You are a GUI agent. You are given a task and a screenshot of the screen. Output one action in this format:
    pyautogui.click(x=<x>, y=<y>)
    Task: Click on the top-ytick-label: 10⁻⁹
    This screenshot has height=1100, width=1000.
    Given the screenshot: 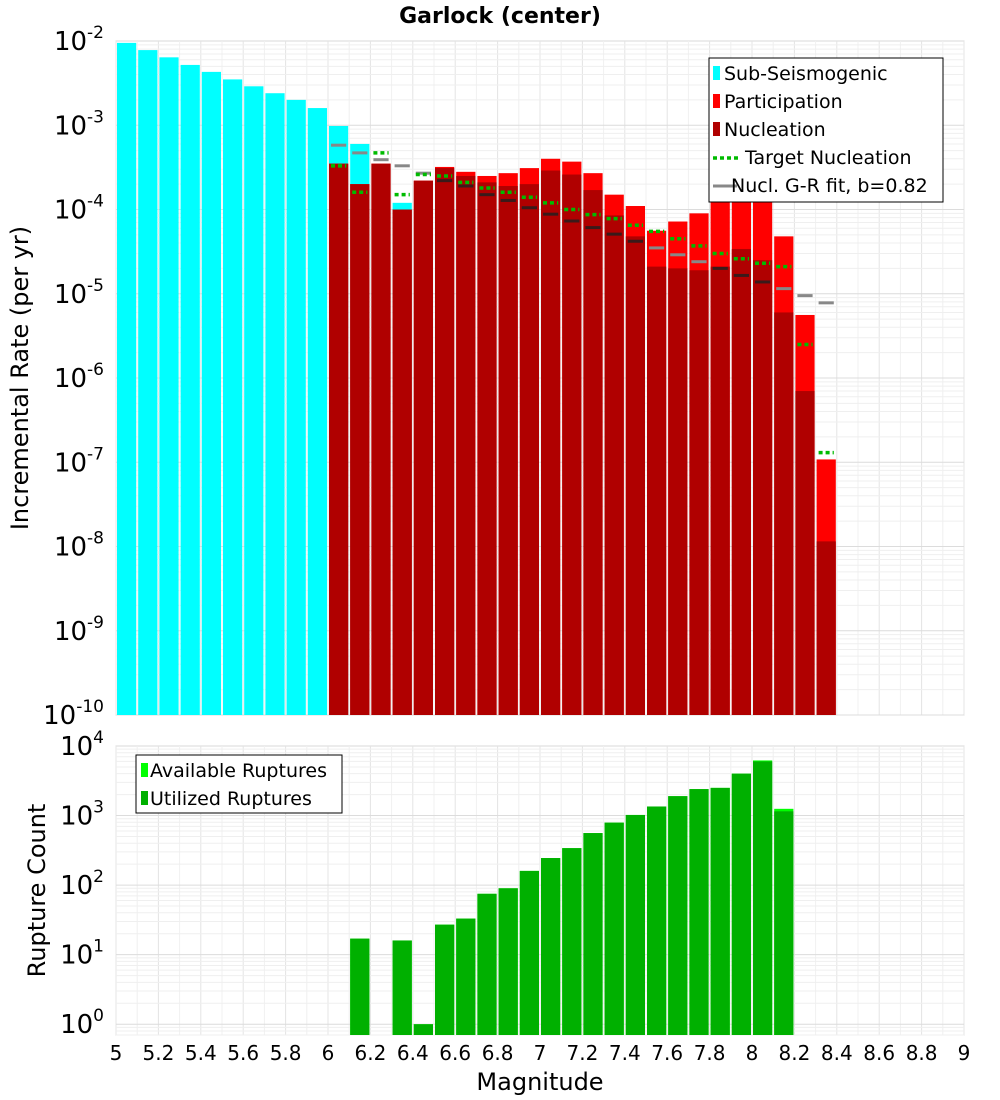 What is the action you would take?
    pyautogui.click(x=79, y=630)
    